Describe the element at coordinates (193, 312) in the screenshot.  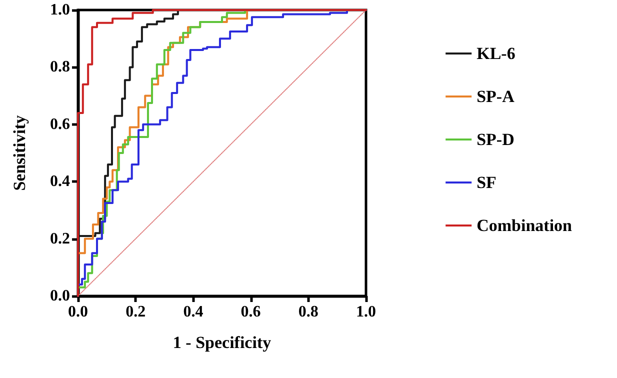
I see `x-tick-label: 0.4` at that location.